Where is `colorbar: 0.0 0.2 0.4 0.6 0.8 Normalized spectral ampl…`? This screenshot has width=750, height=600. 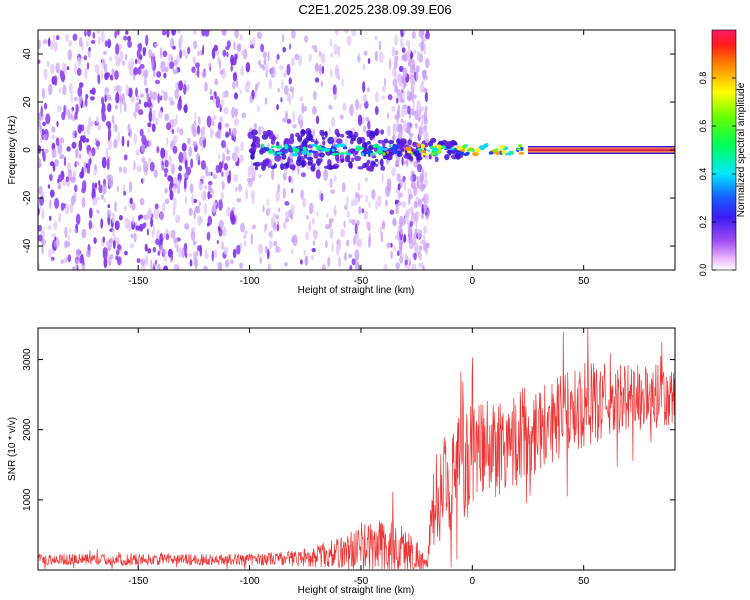
colorbar: 0.0 0.2 0.4 0.6 0.8 Normalized spectral ampl… is located at coordinates (722, 152).